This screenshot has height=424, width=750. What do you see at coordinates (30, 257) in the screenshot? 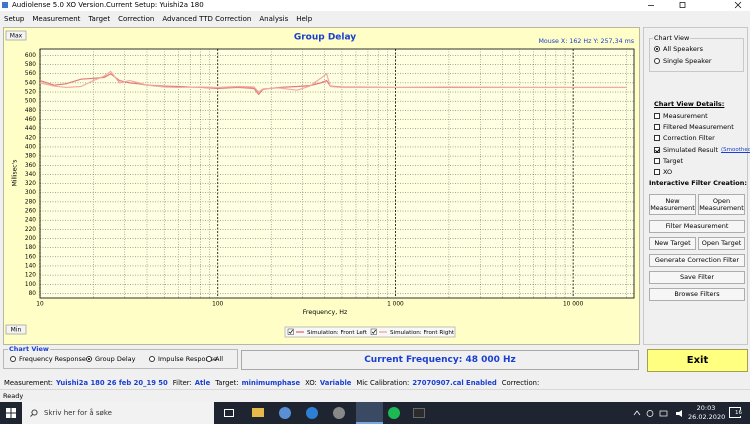
I see `y-tick-label: 160` at bounding box center [30, 257].